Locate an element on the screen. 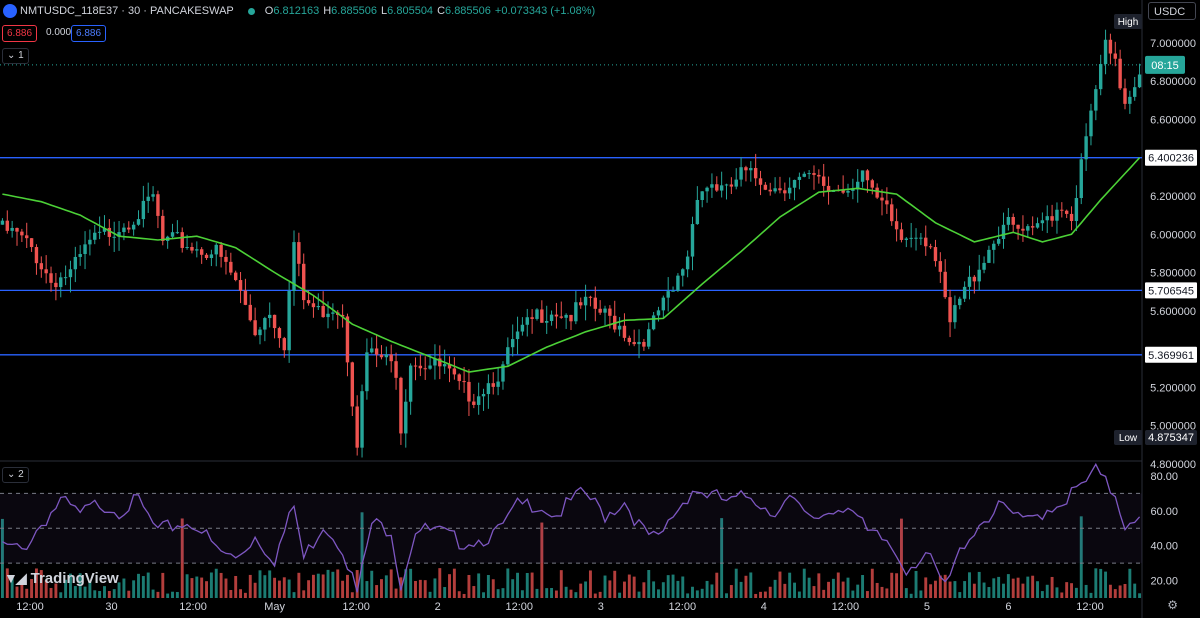 This screenshot has height=618, width=1200. currency-select: USDC is located at coordinates (1172, 11).